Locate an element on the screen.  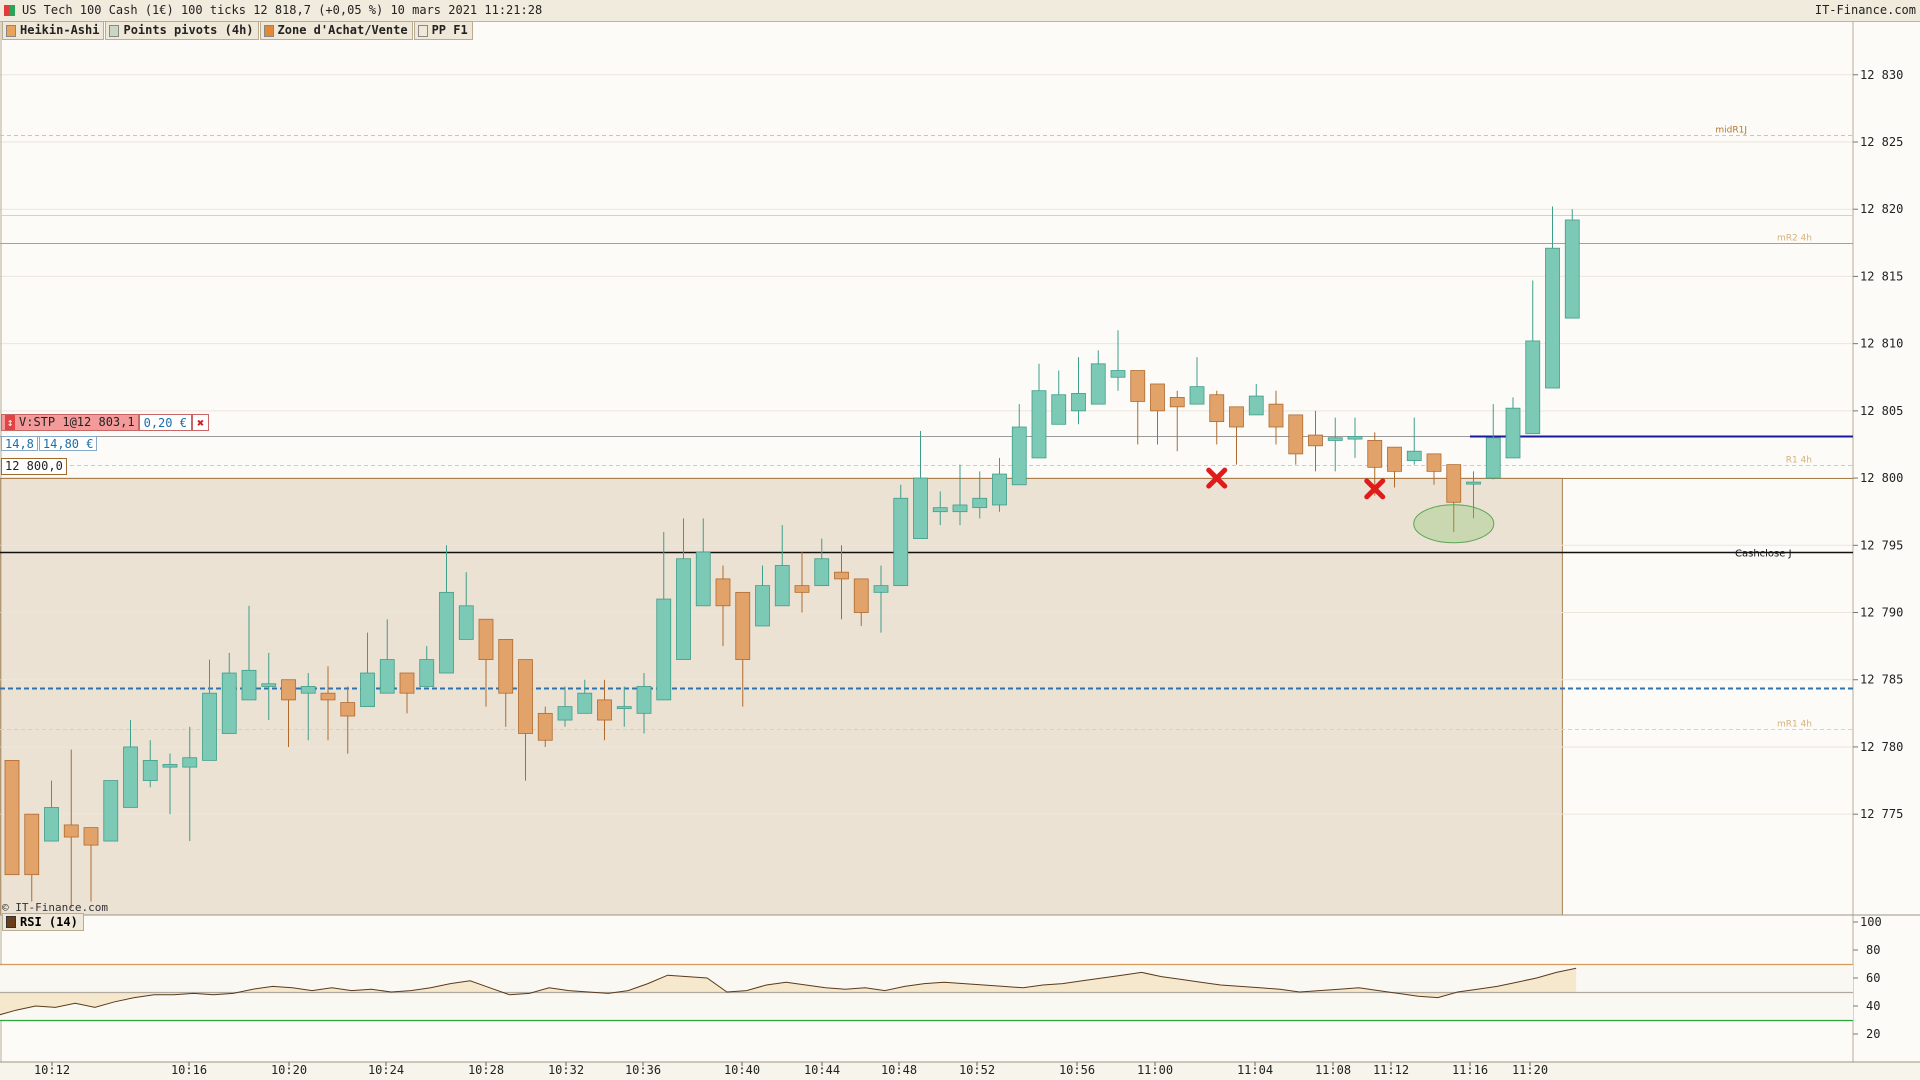
indicator-tab: Points pivots (4h) is located at coordinates (182, 30).